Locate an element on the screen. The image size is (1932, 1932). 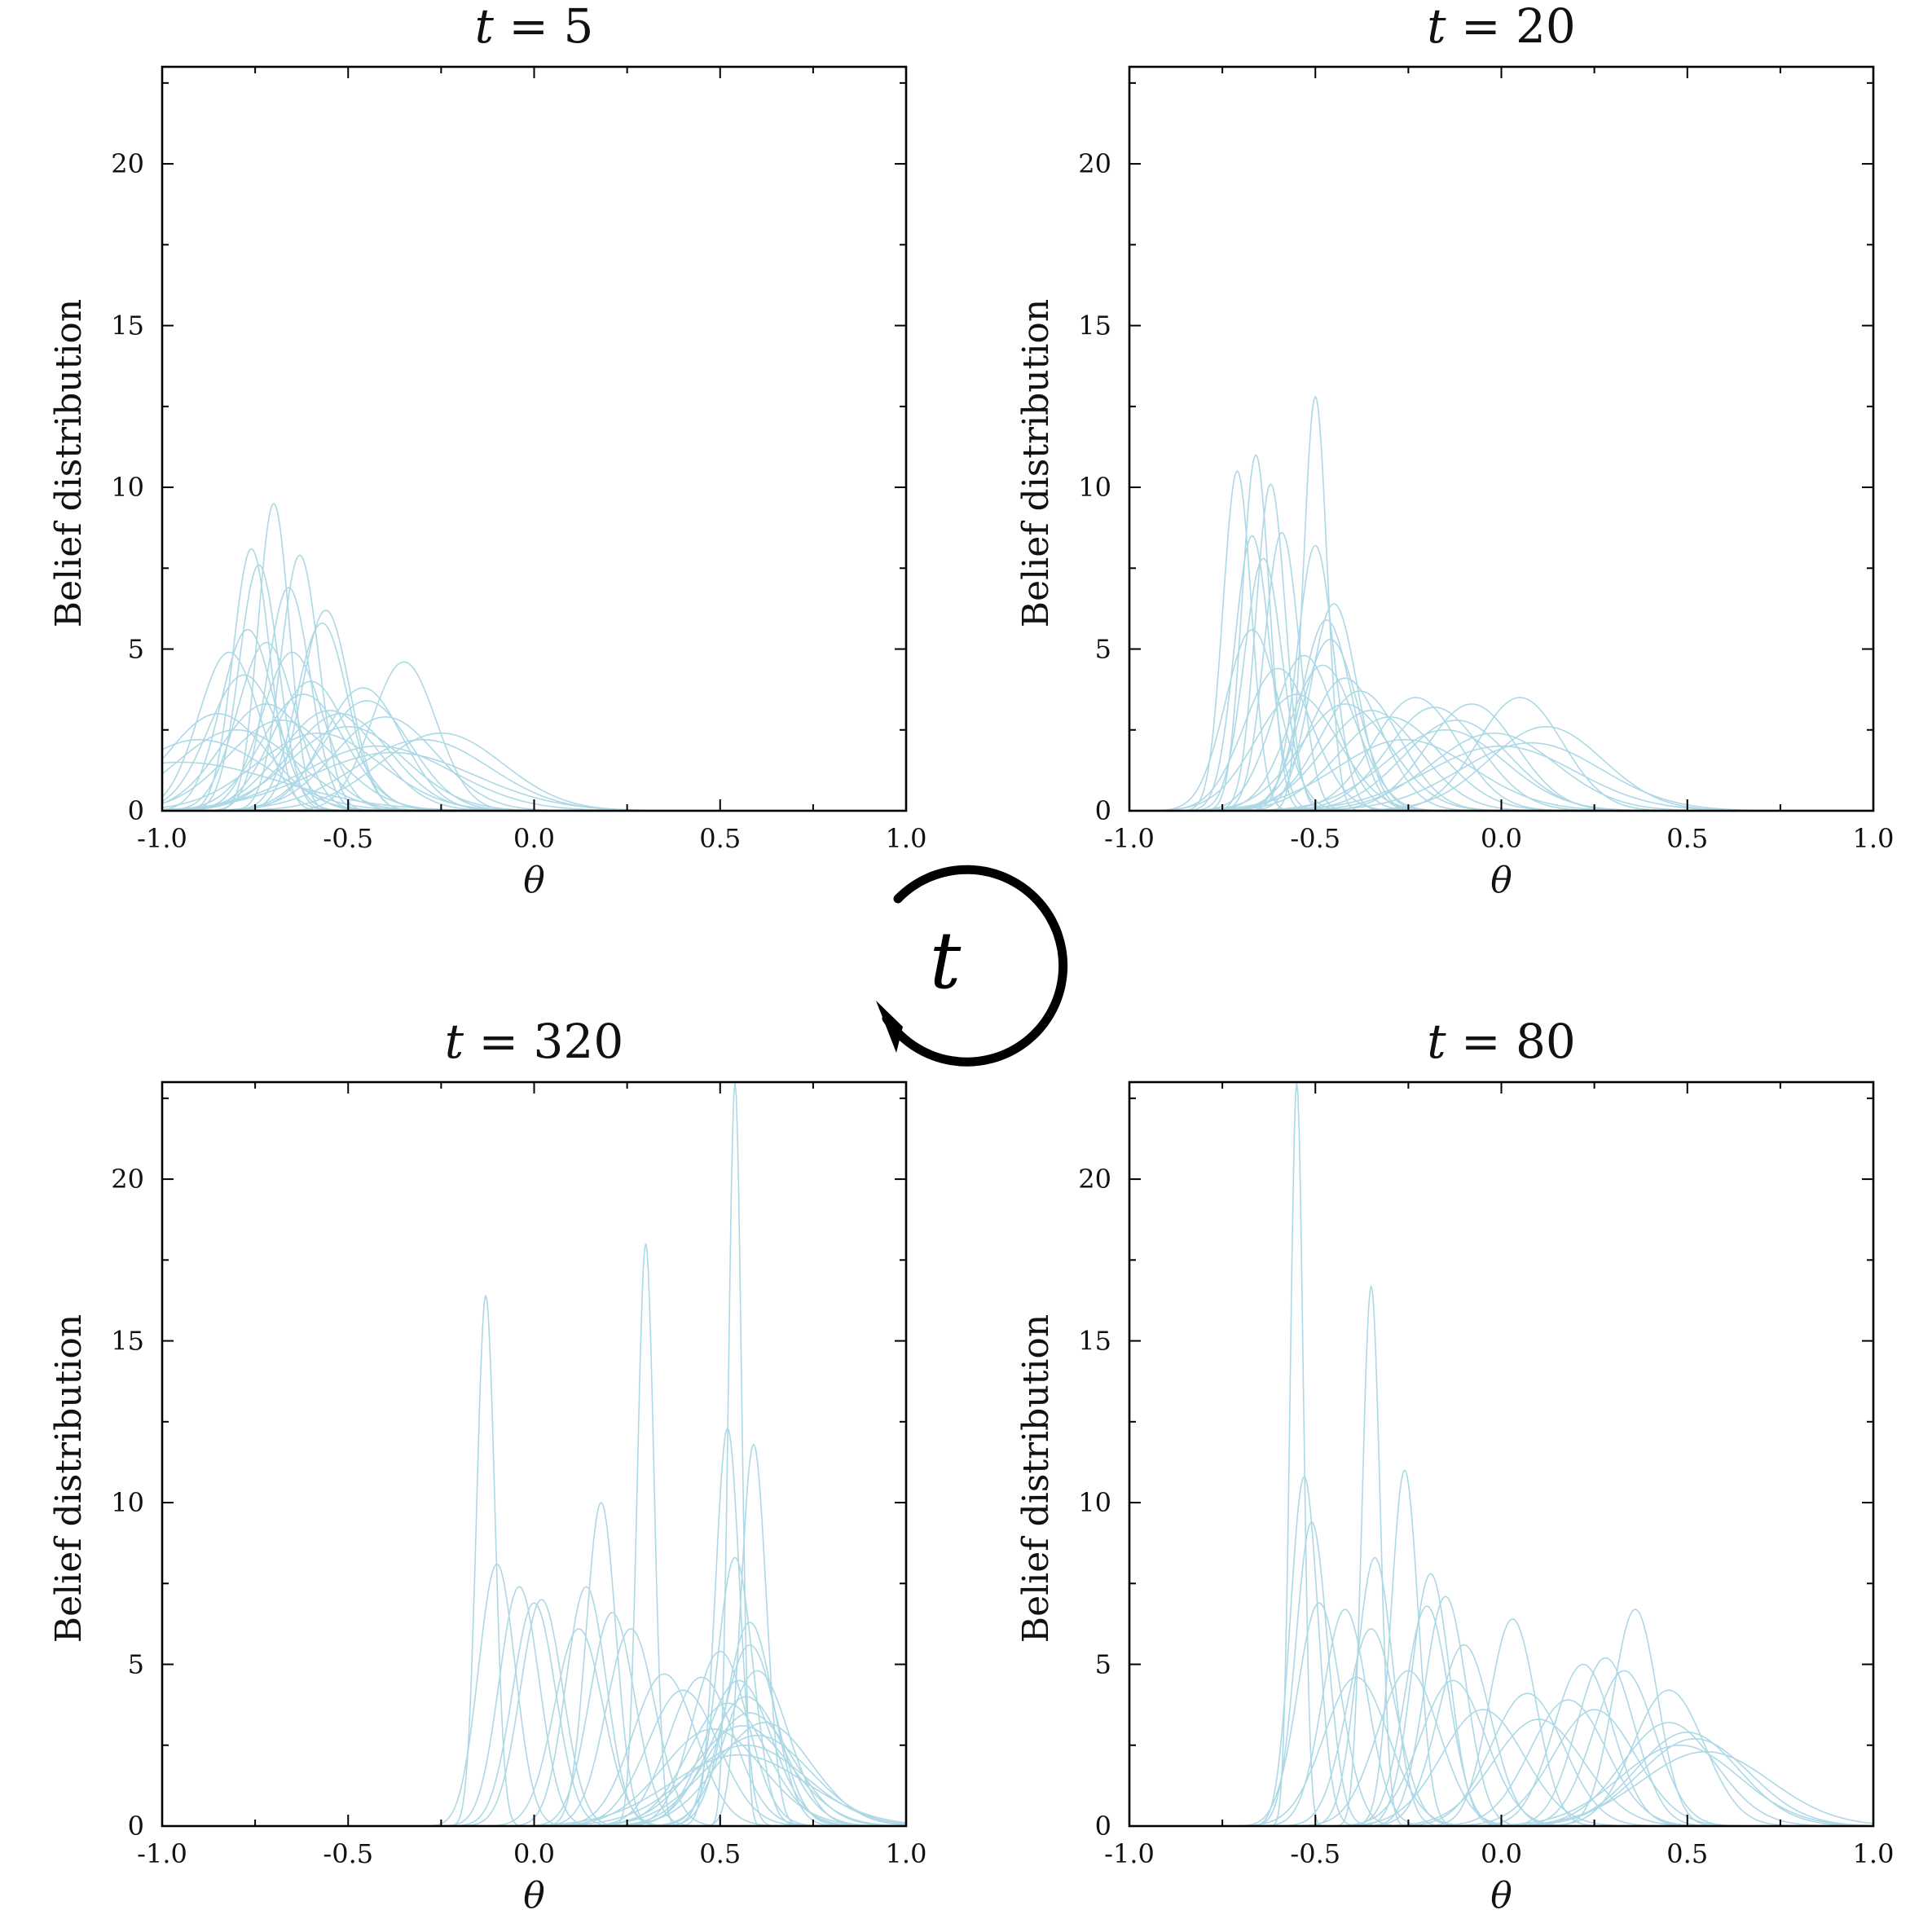
x-tick-label: -1.0 is located at coordinates (1129, 1853).